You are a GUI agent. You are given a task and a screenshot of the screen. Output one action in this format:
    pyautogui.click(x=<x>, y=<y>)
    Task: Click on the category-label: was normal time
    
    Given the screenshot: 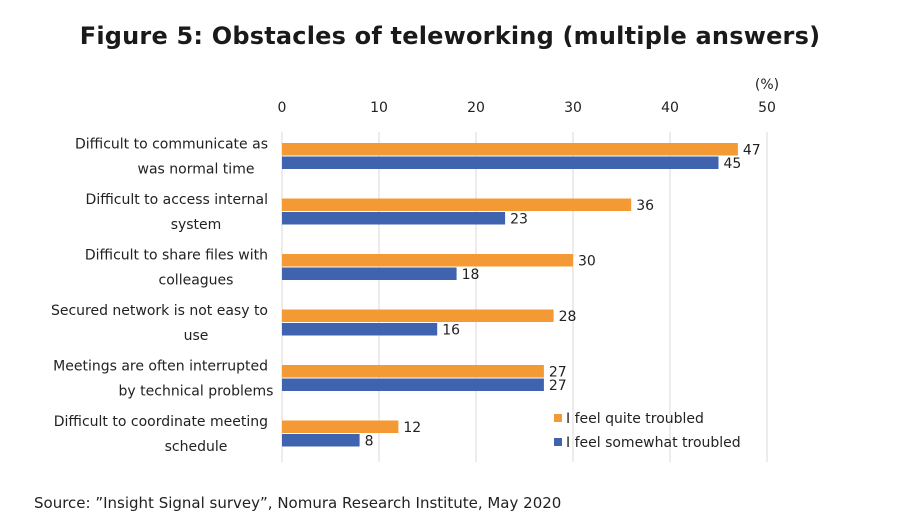 What is the action you would take?
    pyautogui.click(x=196, y=170)
    